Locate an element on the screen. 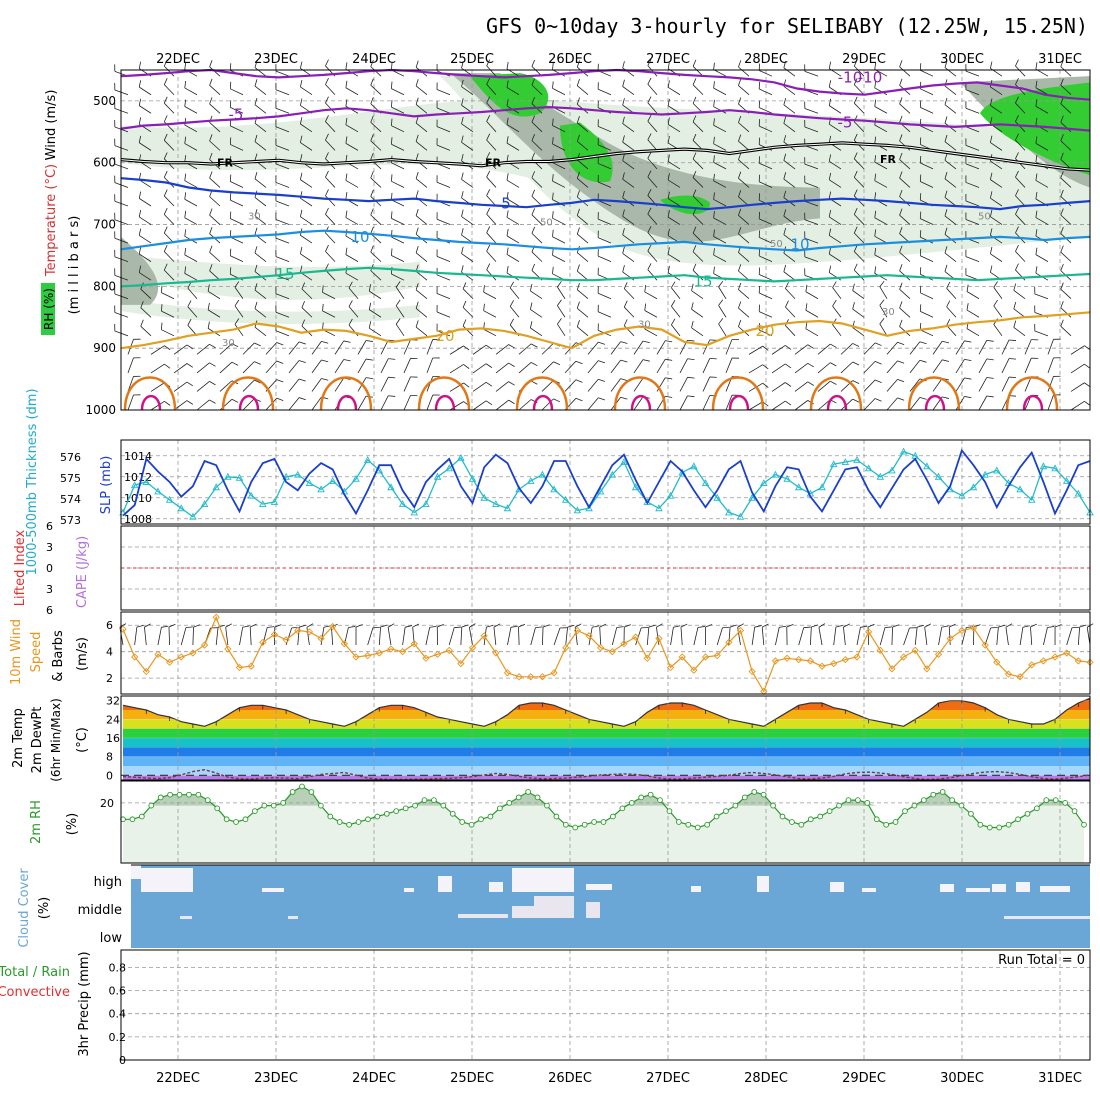  pressure-axis-label: (m i l l i b a r s) is located at coordinates (74, 265).